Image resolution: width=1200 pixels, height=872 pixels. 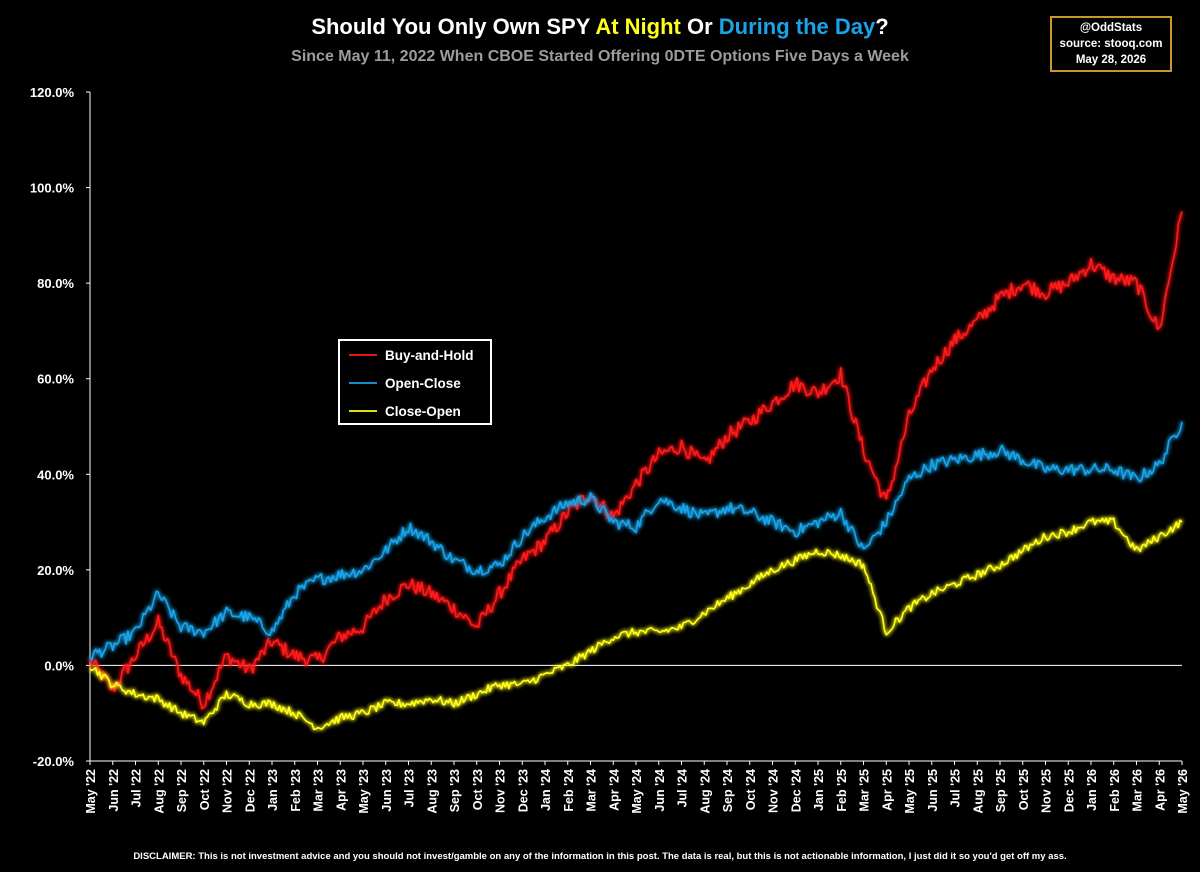 What do you see at coordinates (887, 790) in the screenshot?
I see `x-tick-label: Apr '25` at bounding box center [887, 790].